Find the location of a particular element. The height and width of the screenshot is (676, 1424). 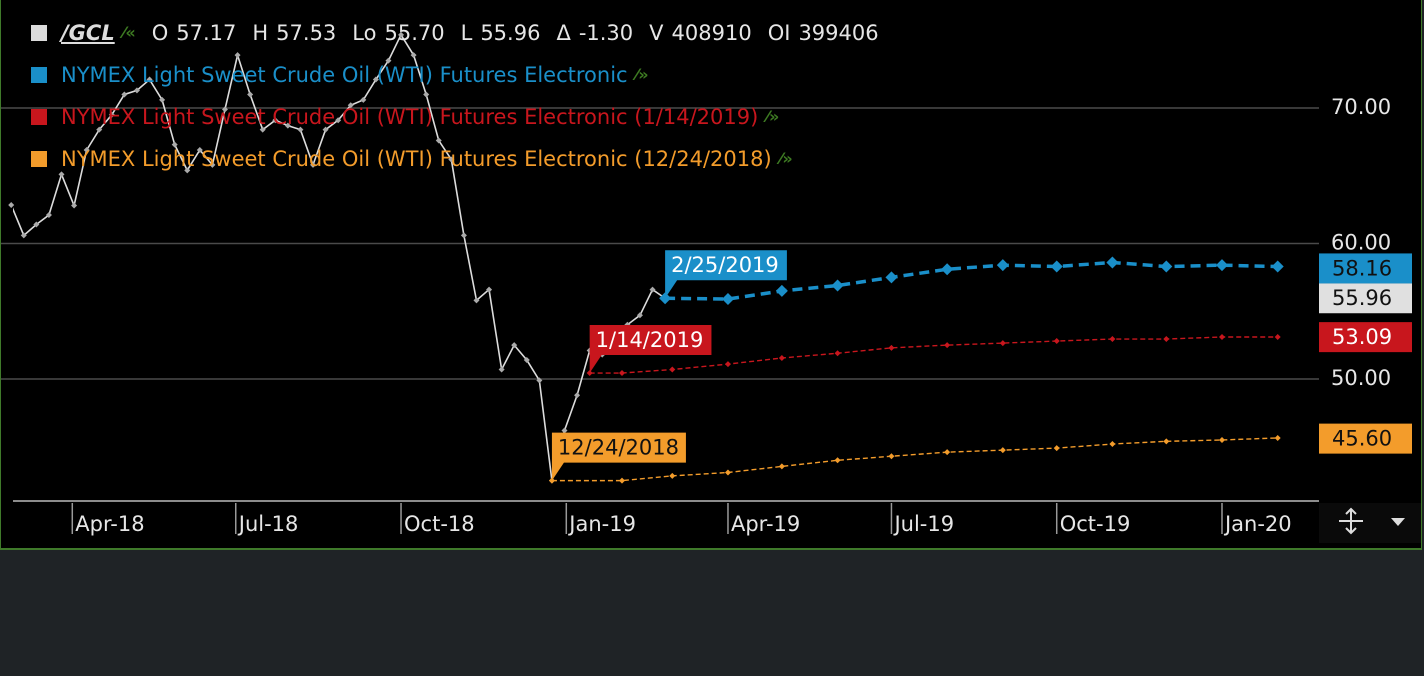

x-tick-label: Apr-18 is located at coordinates (109, 524).